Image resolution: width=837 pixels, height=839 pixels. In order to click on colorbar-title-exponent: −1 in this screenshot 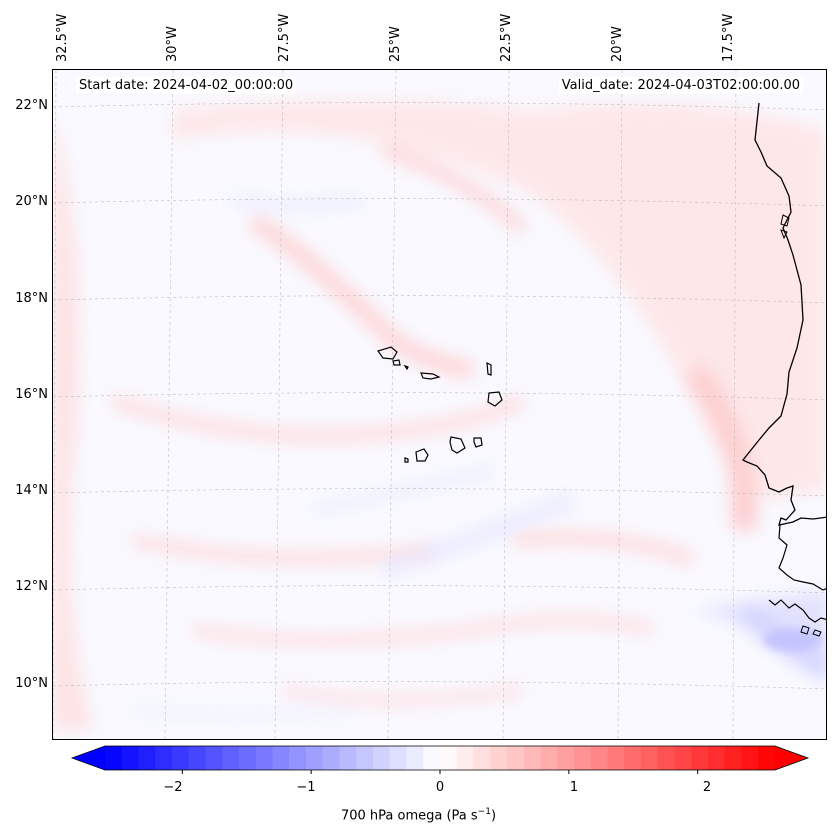, I will do `click(484, 812)`.